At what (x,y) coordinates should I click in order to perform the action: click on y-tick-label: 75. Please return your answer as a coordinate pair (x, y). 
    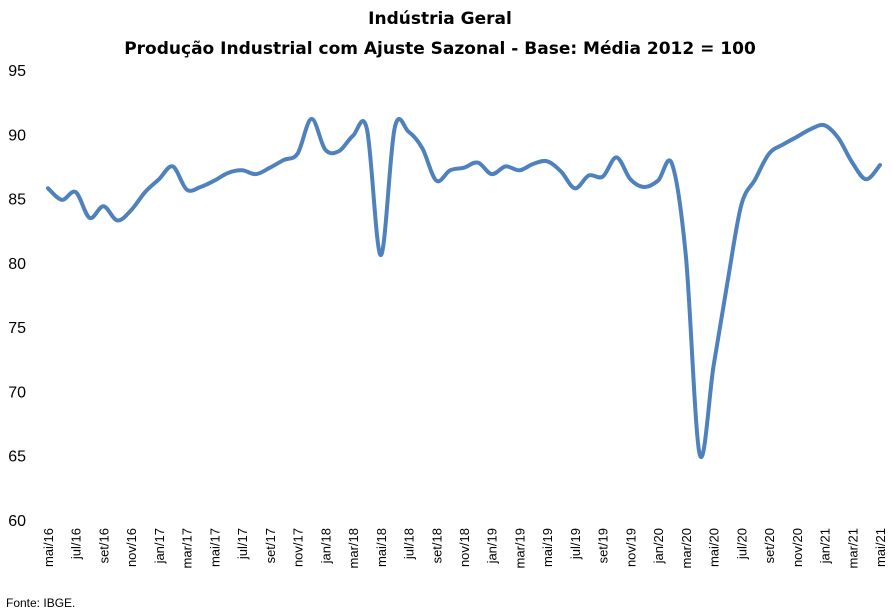
    Looking at the image, I should click on (17, 328).